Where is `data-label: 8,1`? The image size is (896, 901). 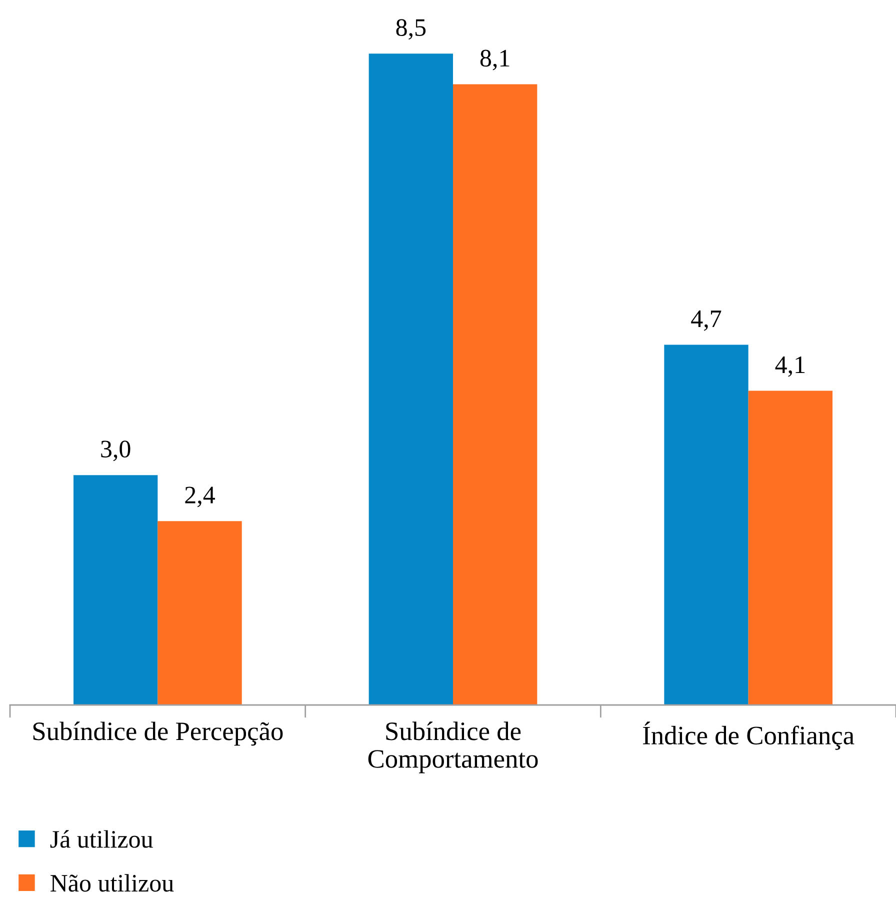
data-label: 8,1 is located at coordinates (495, 60).